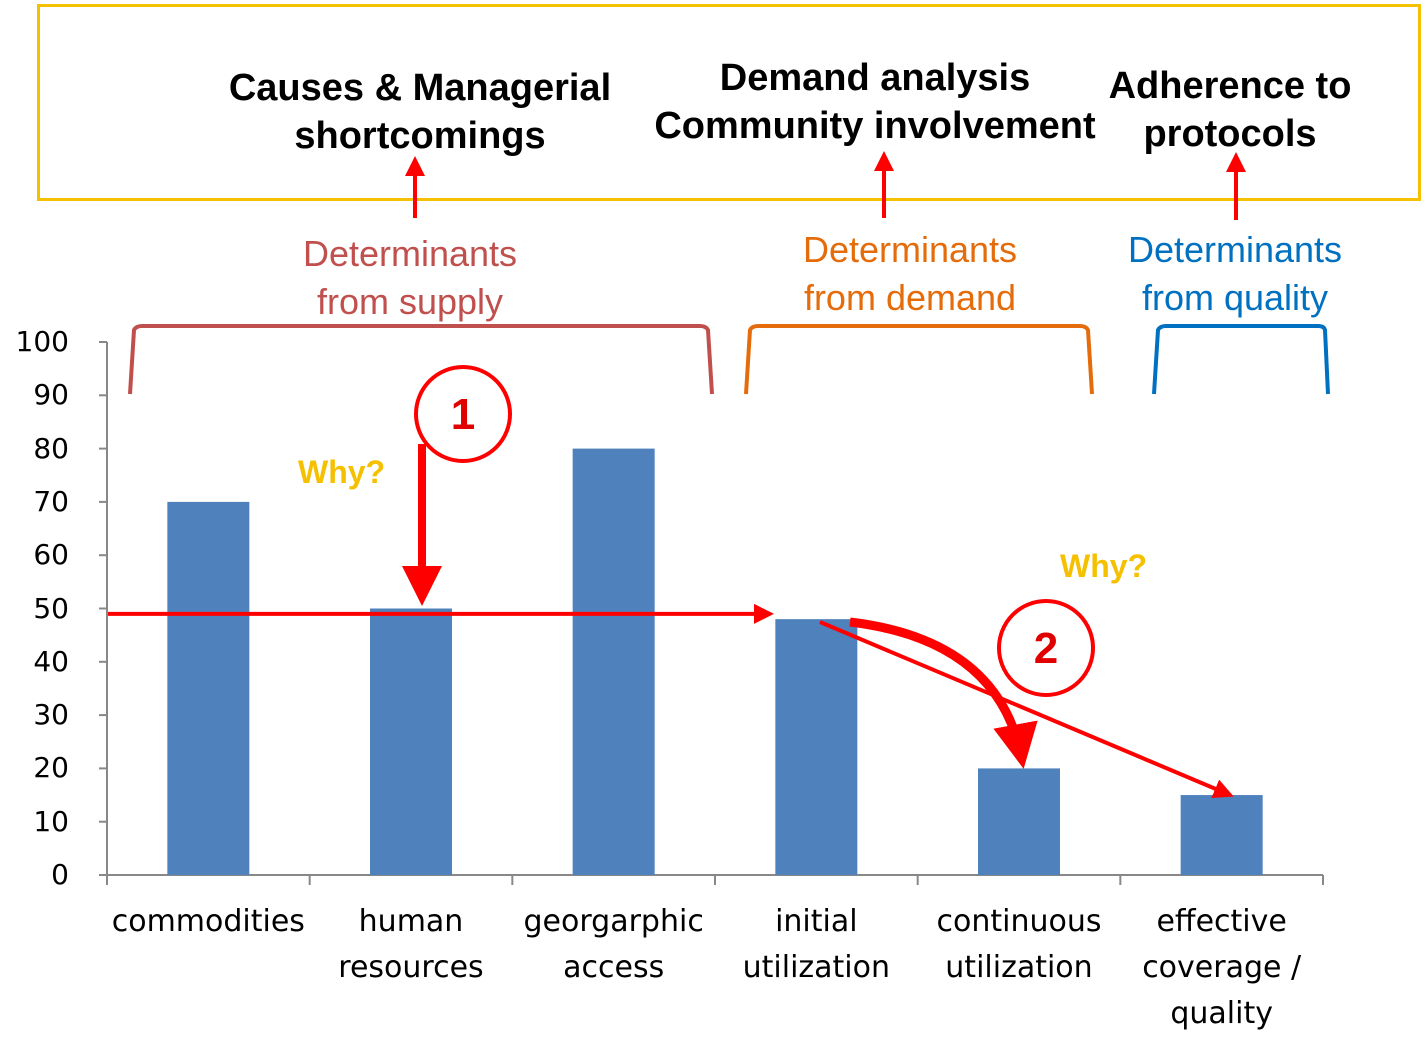 The height and width of the screenshot is (1050, 1427). What do you see at coordinates (51, 821) in the screenshot?
I see `y-tick-label: 10` at bounding box center [51, 821].